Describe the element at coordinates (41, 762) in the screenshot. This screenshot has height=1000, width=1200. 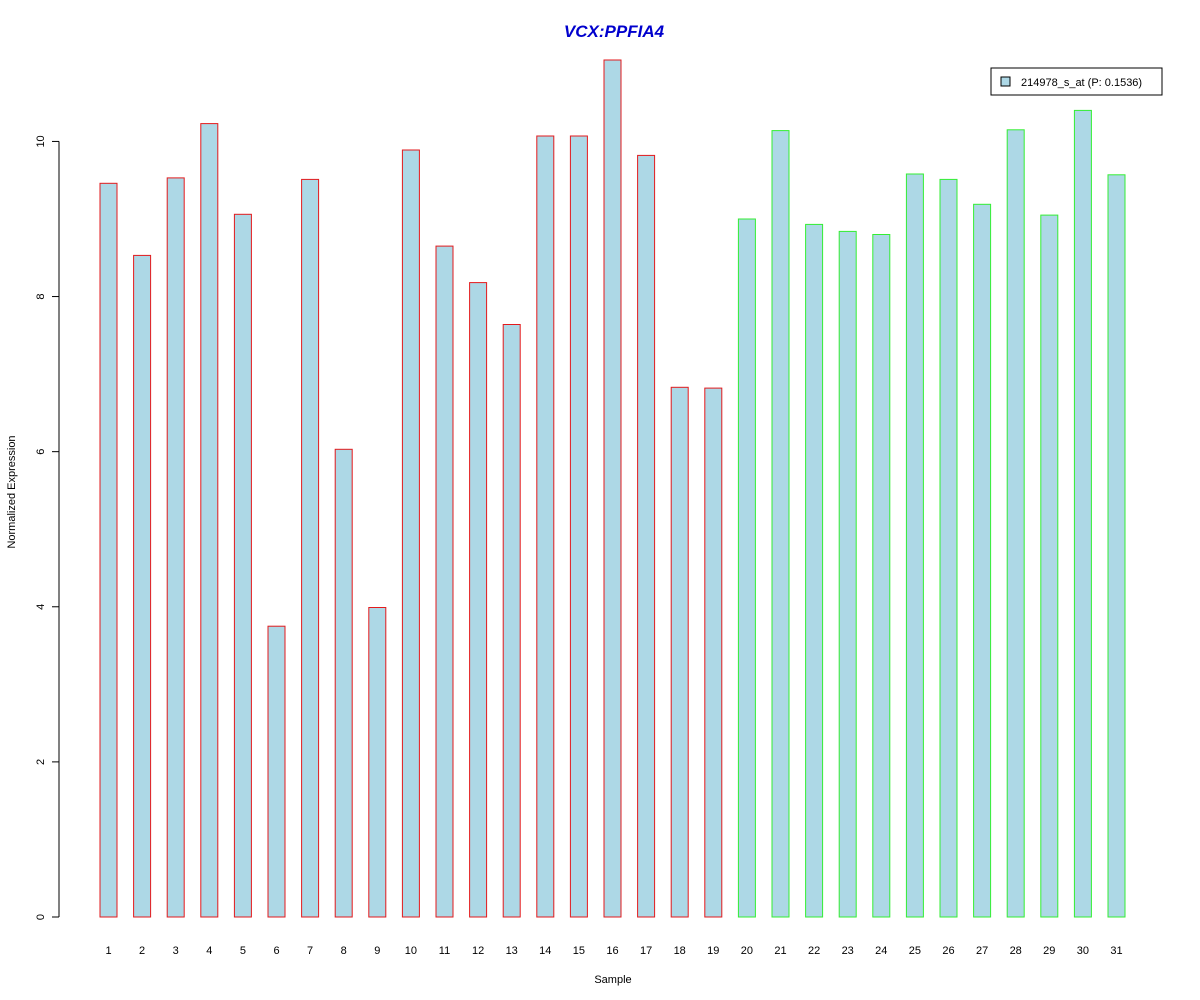
I see `y-tick-label: 2` at that location.